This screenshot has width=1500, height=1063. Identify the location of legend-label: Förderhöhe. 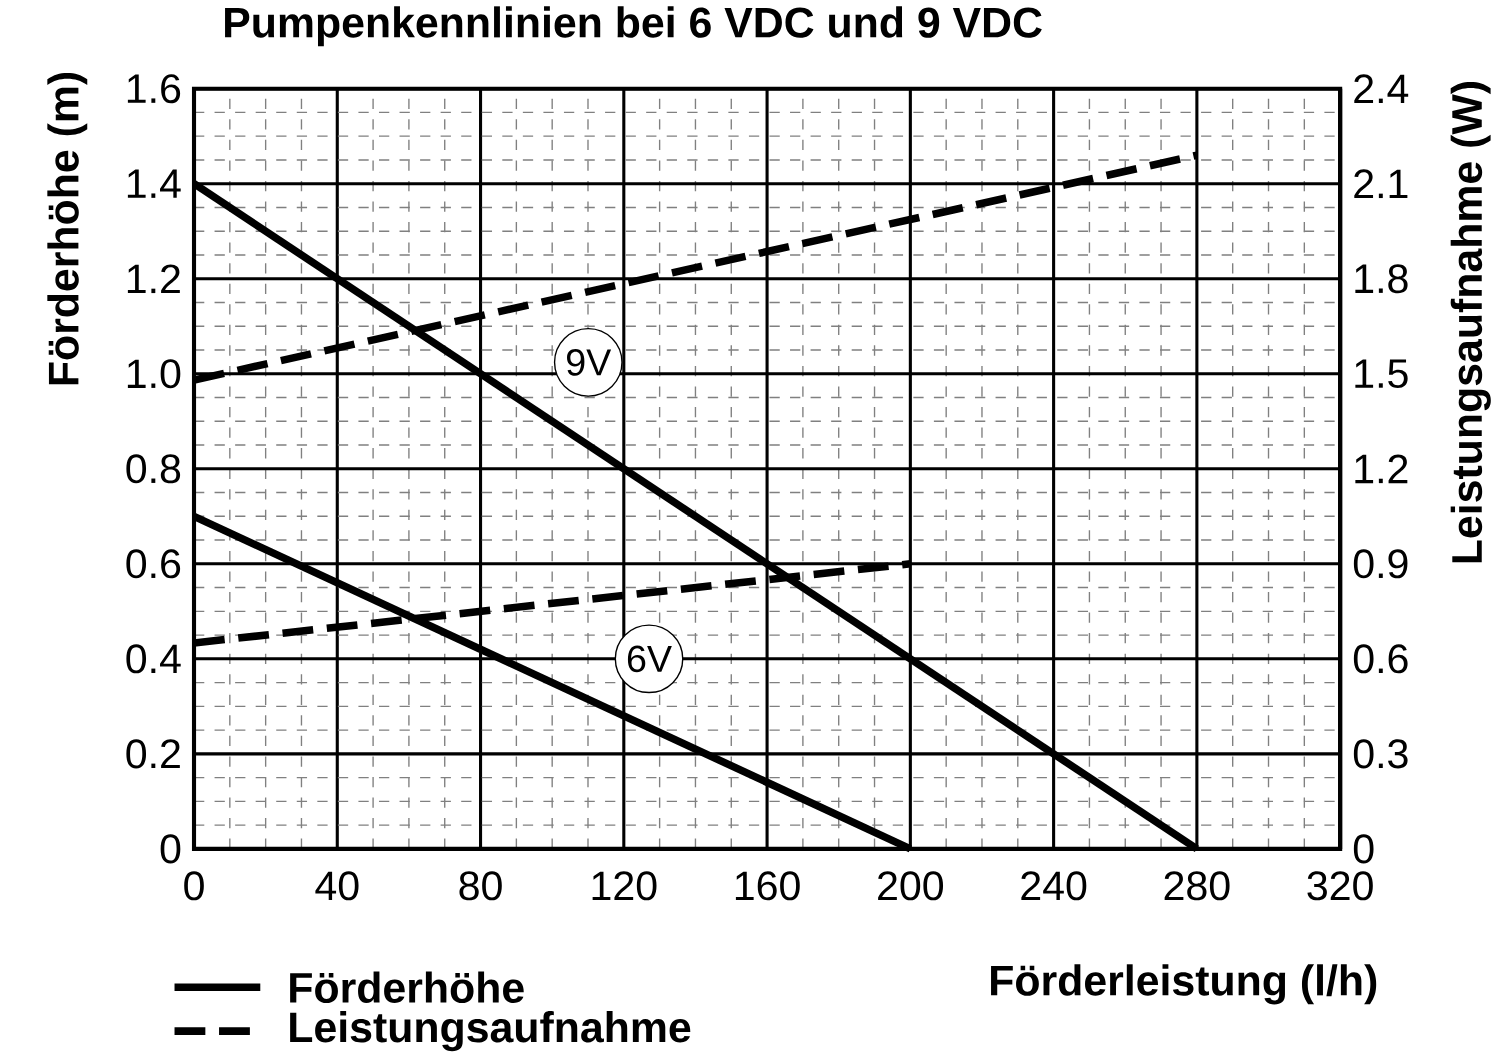
(407, 987).